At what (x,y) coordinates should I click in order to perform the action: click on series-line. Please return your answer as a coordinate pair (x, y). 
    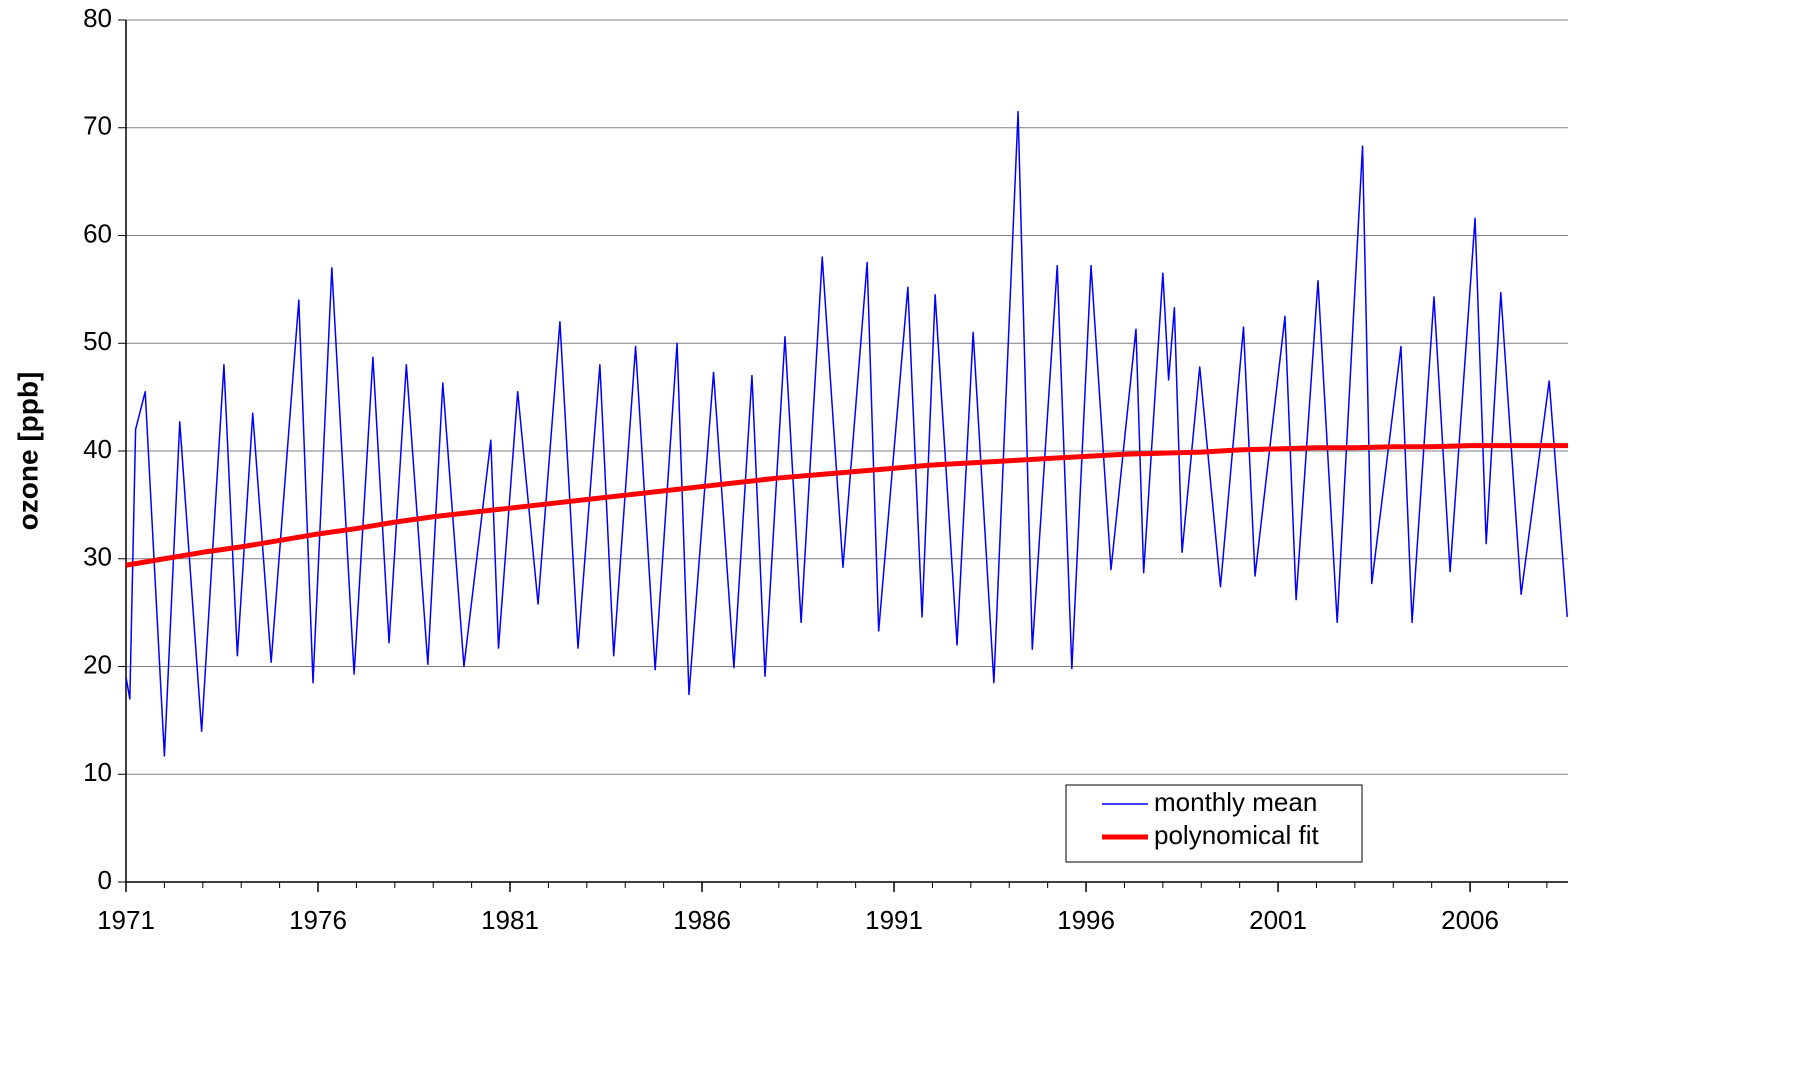
    Looking at the image, I should click on (846, 505).